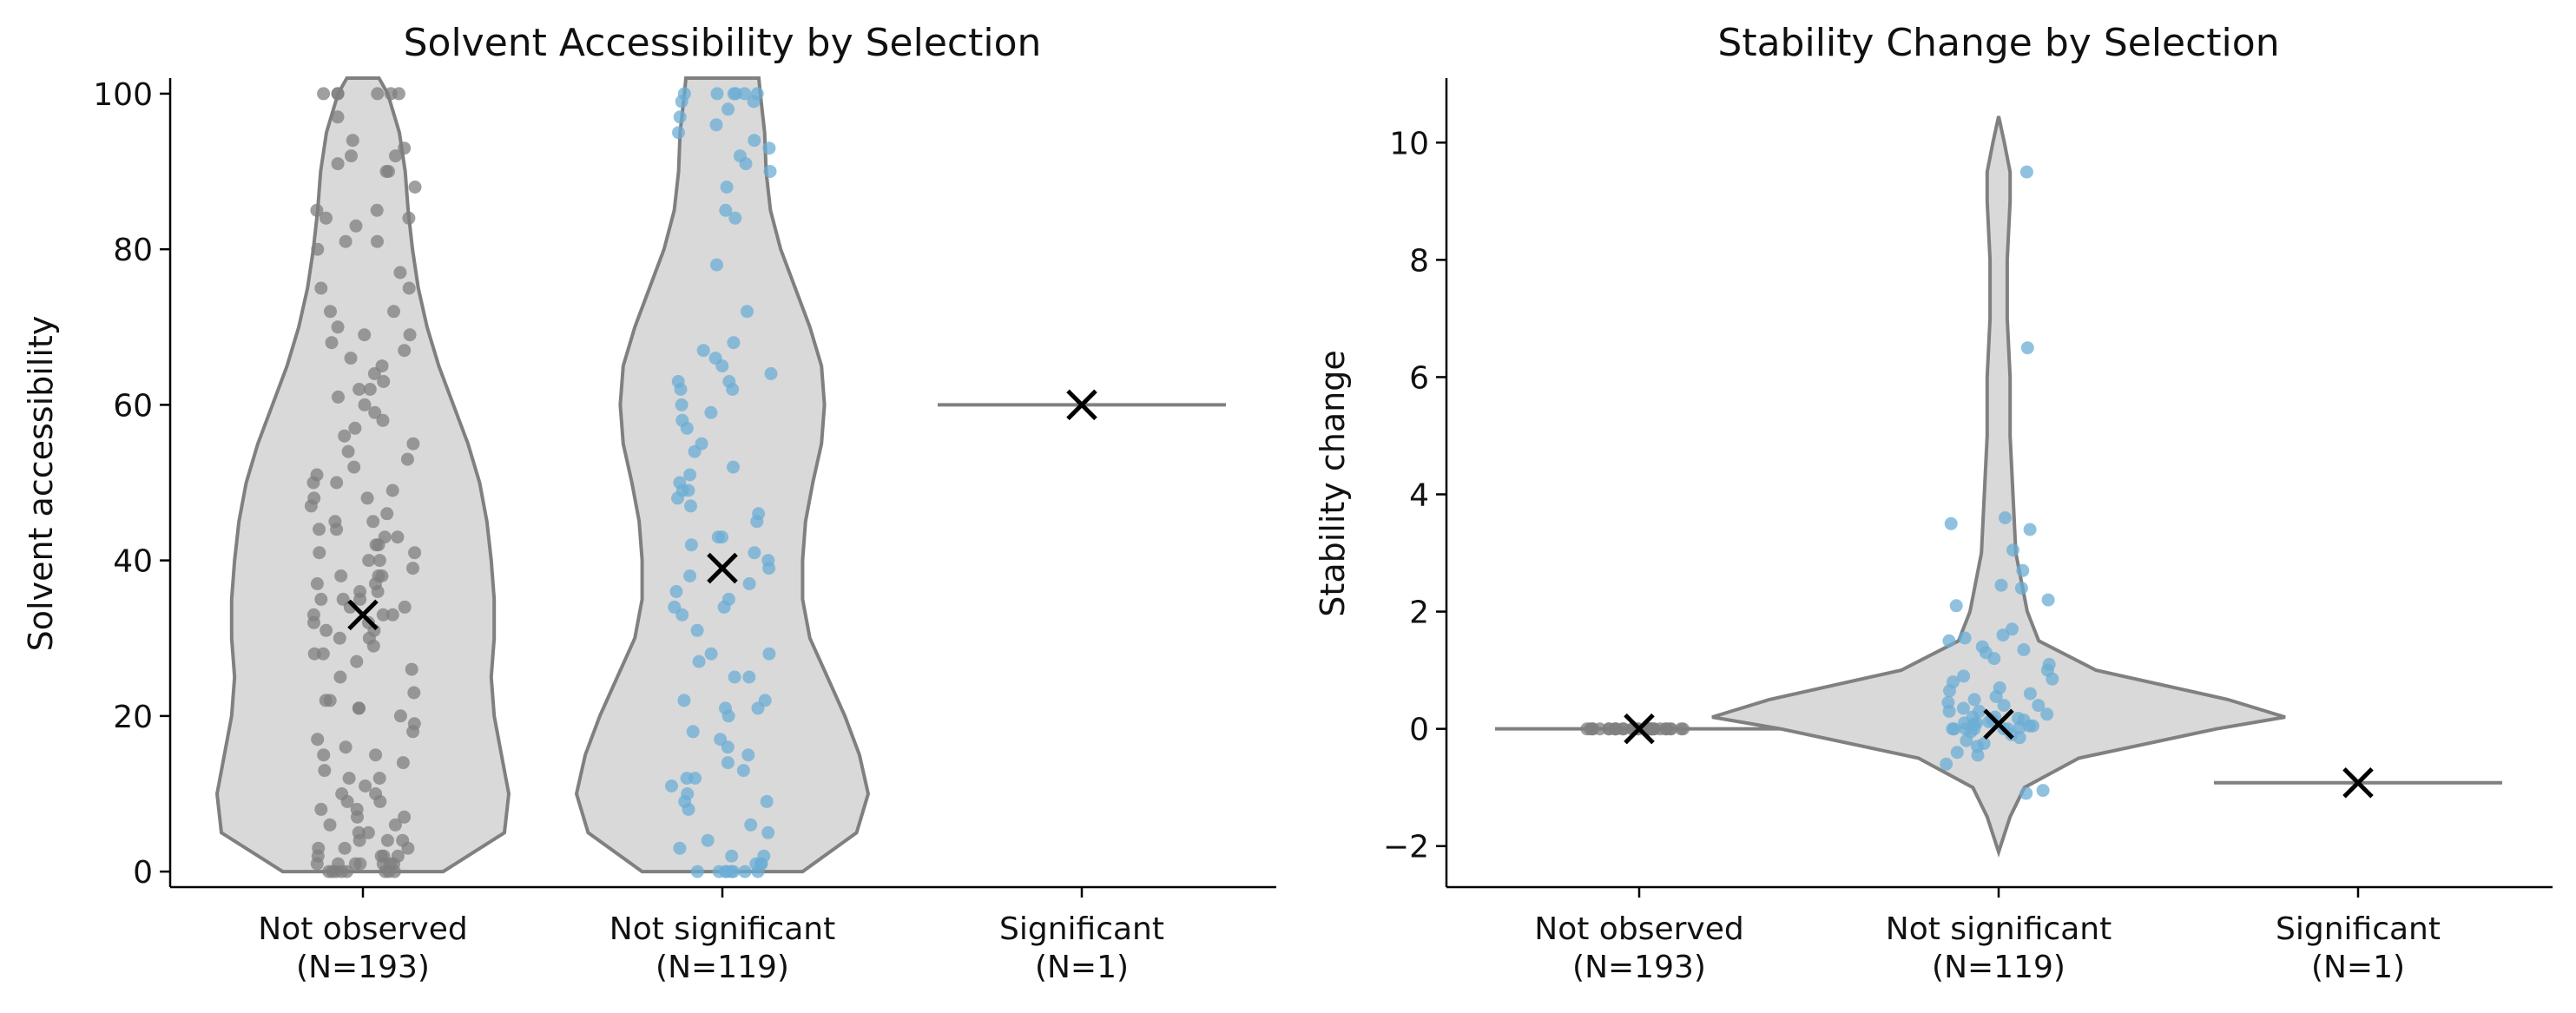  Describe the element at coordinates (1419, 261) in the screenshot. I see `y-tick-label: 8` at that location.